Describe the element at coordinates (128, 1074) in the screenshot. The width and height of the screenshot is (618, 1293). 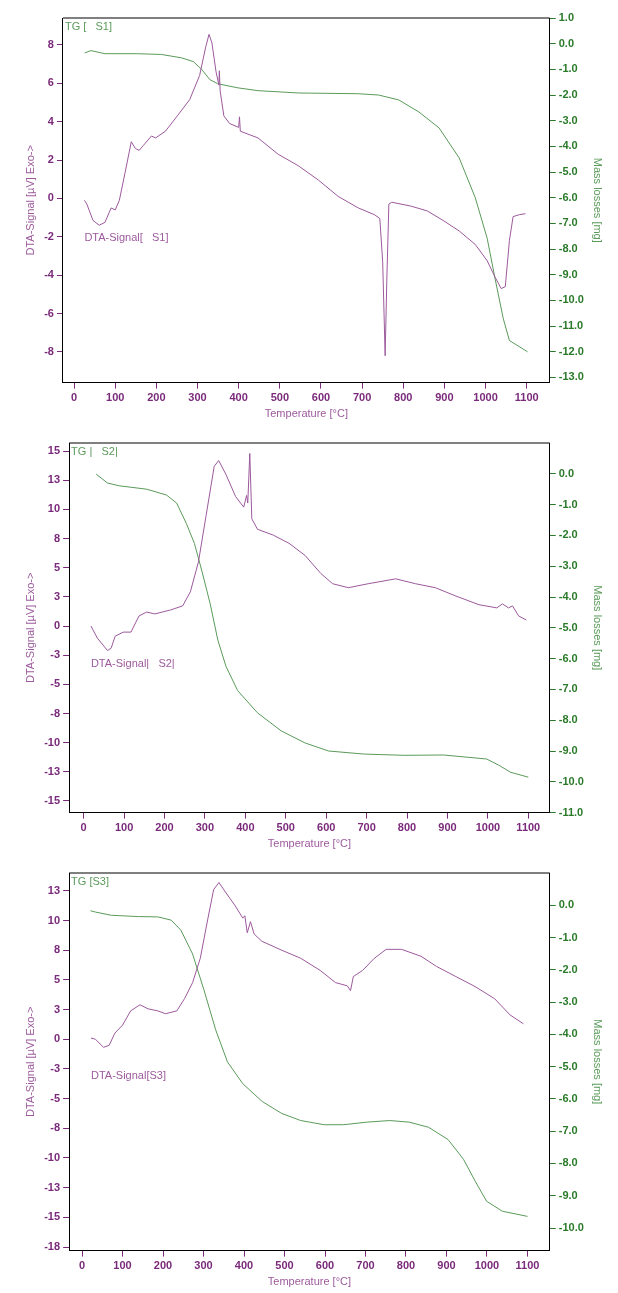
I see `text: DTA-Signal[S3]` at that location.